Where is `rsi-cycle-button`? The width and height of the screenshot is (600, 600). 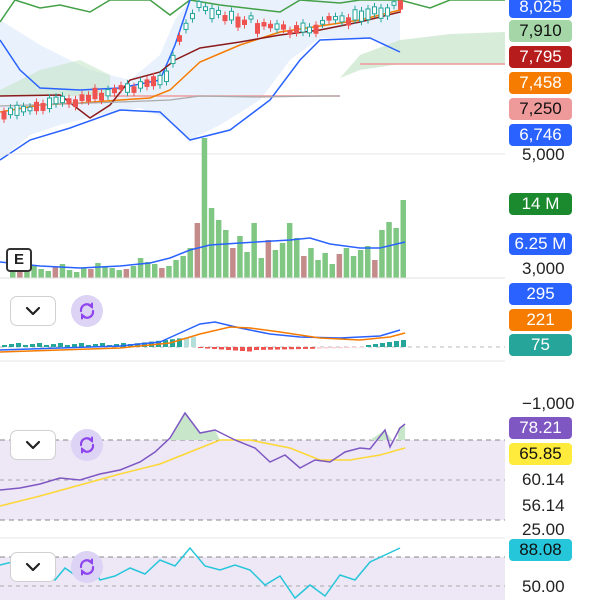
rsi-cycle-button is located at coordinates (87, 445).